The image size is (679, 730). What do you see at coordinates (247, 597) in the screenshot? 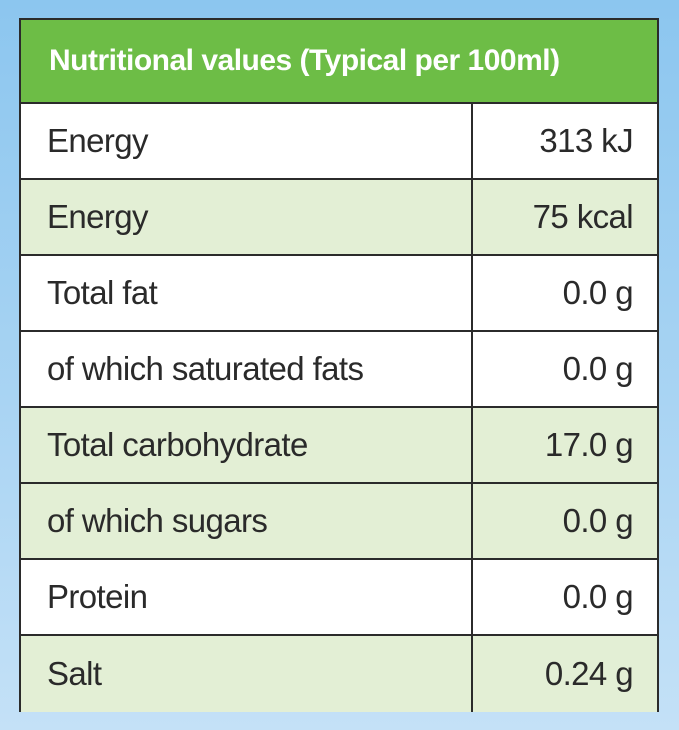
I see `row-label: Protein` at bounding box center [247, 597].